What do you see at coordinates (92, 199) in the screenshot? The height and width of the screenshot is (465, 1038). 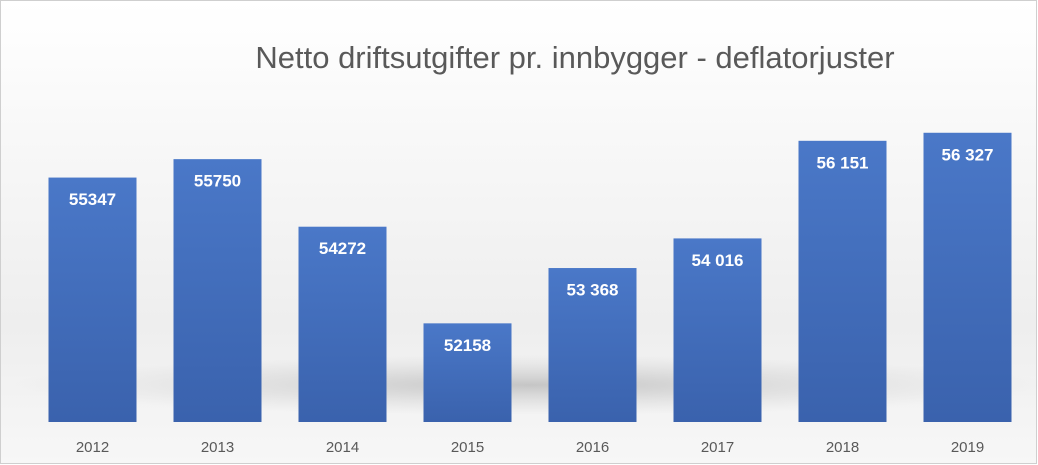 I see `data-label: 55347` at bounding box center [92, 199].